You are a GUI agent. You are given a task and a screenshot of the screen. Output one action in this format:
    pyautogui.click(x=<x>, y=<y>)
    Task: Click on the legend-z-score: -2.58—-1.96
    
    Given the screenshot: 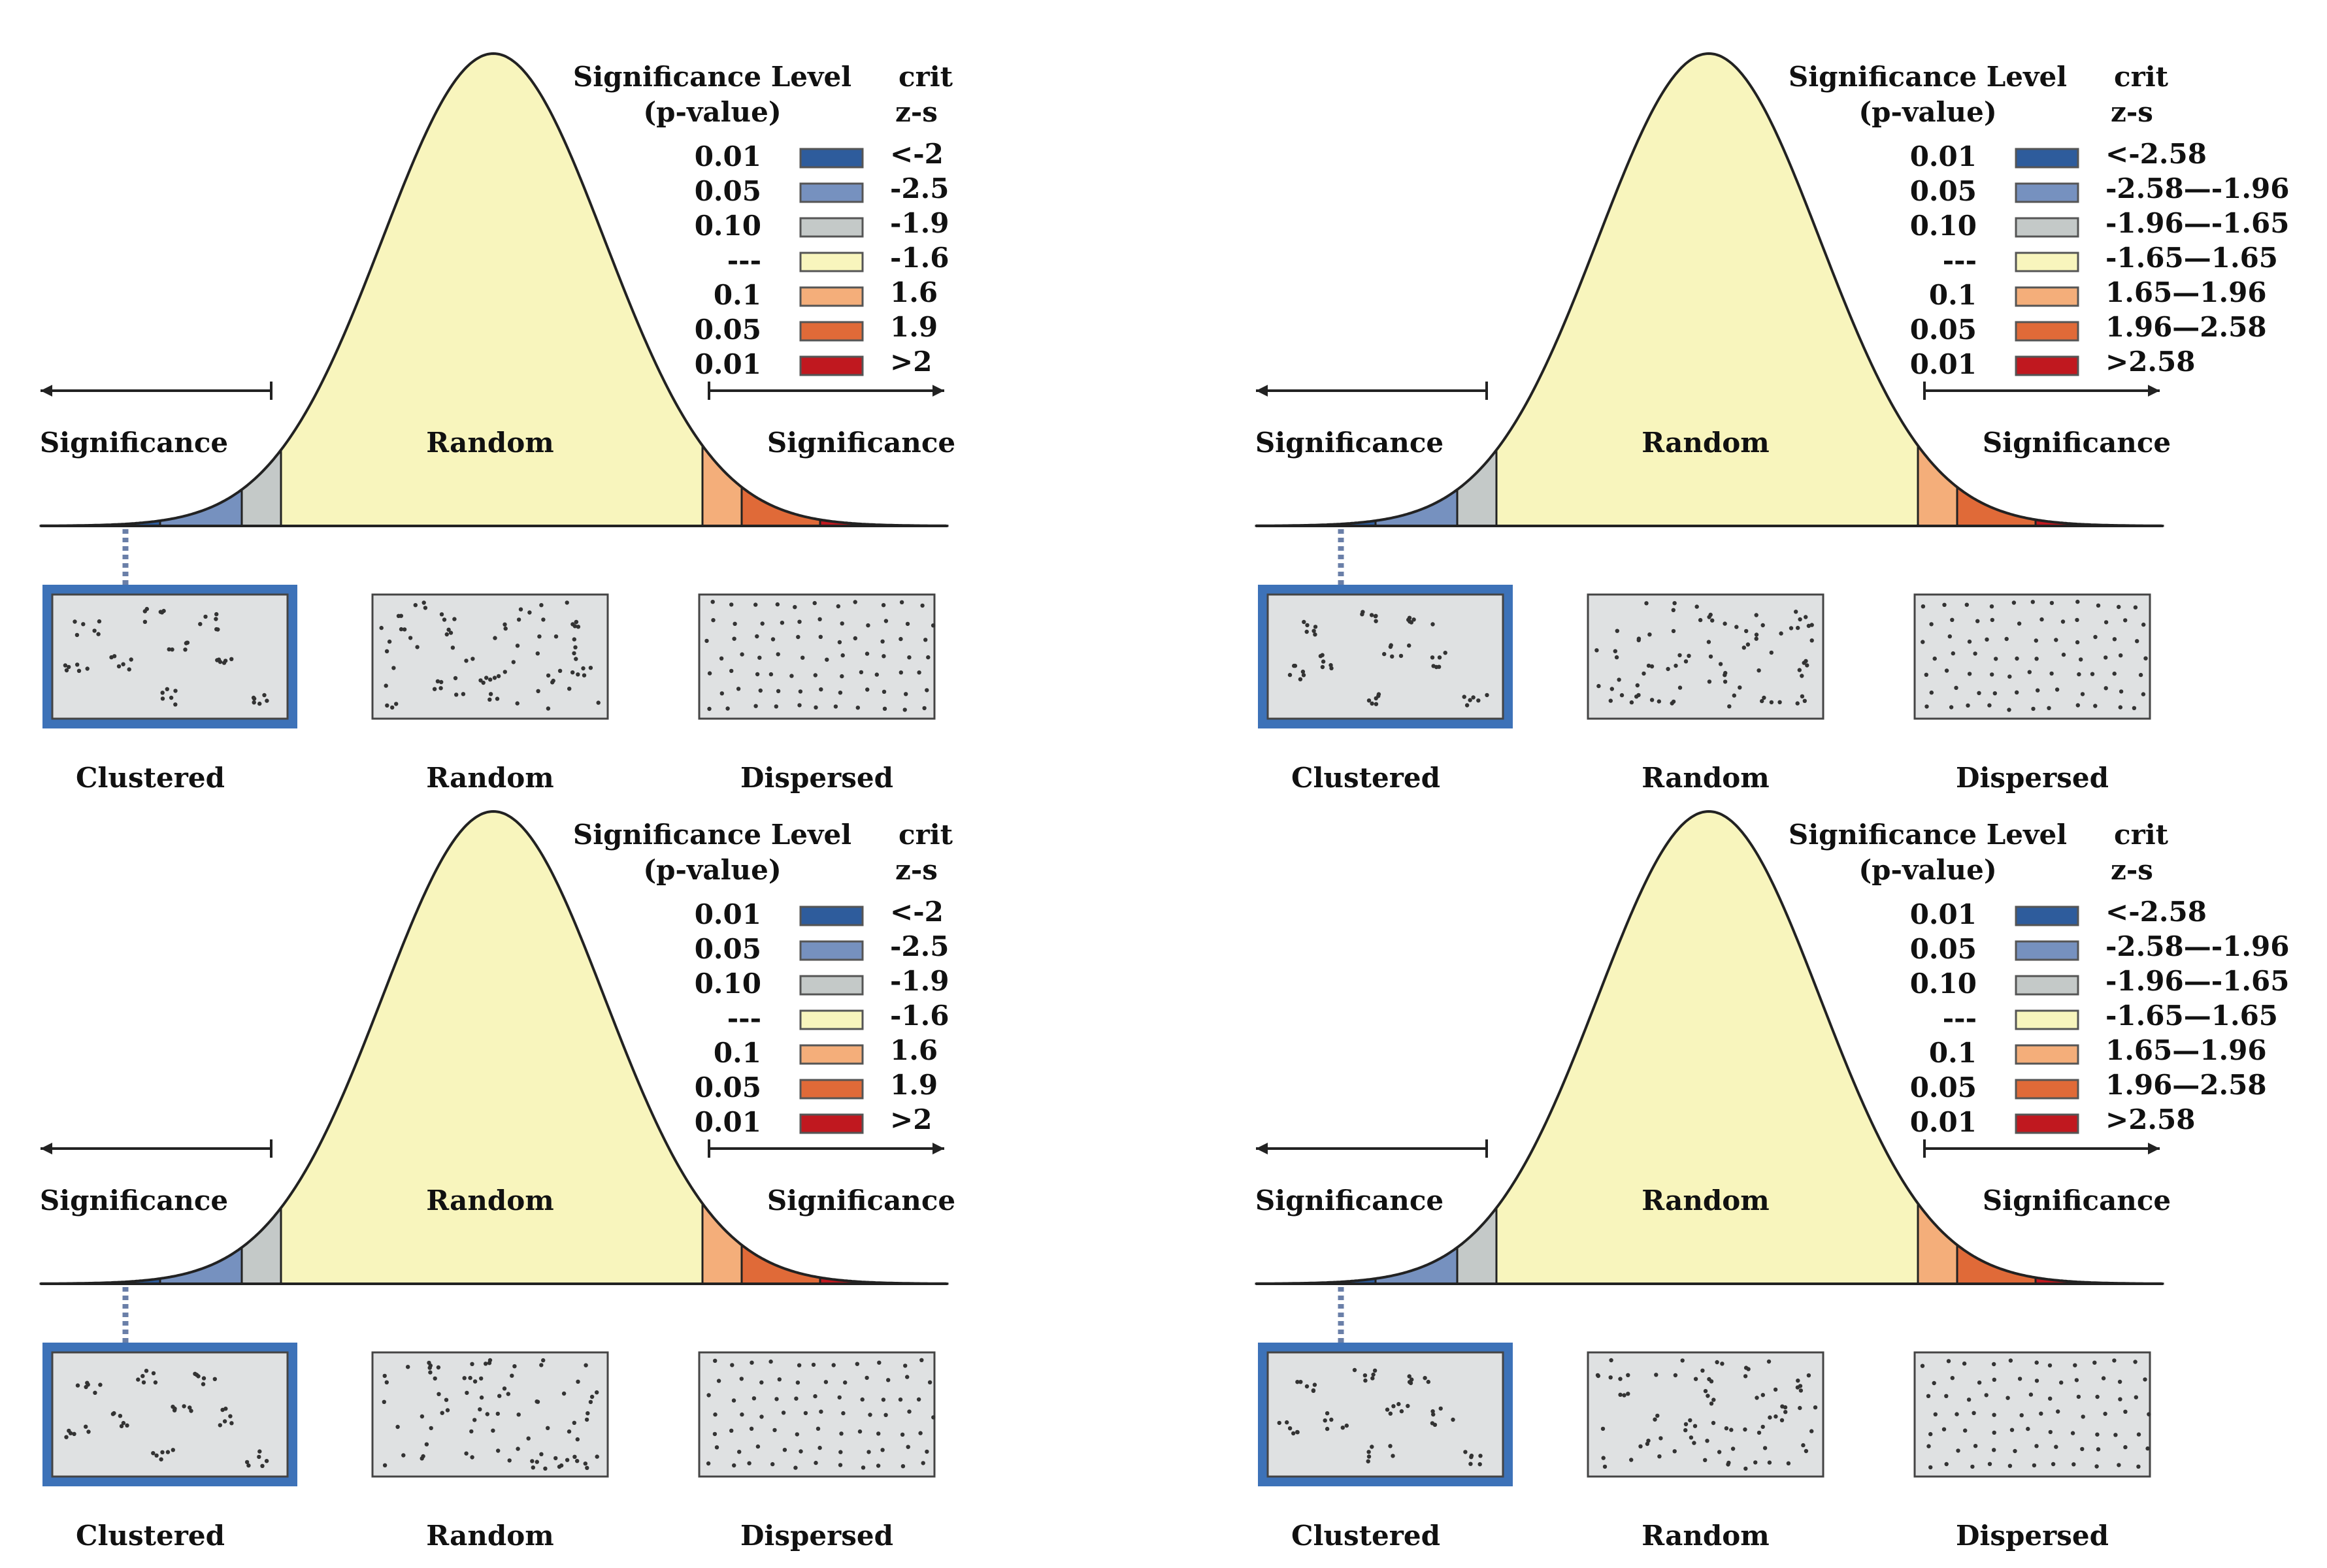 What is the action you would take?
    pyautogui.click(x=2197, y=946)
    